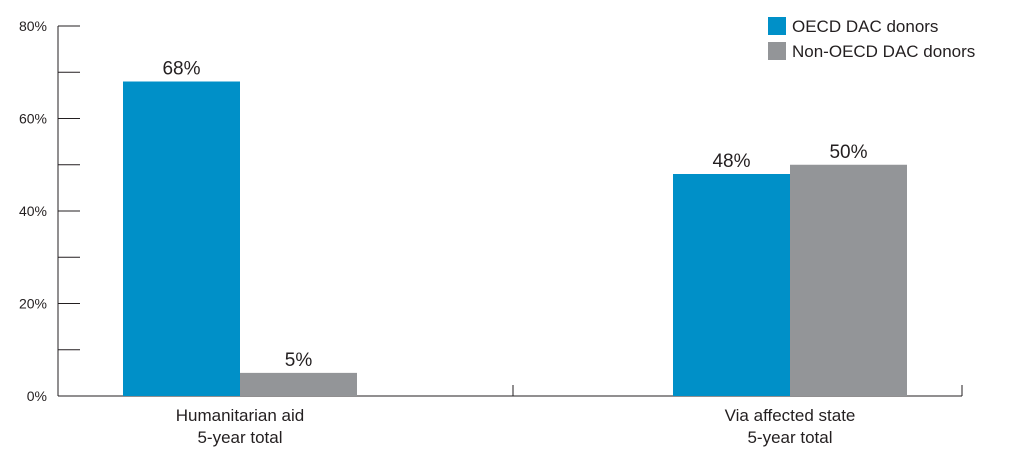 This screenshot has height=454, width=1022. What do you see at coordinates (33, 119) in the screenshot?
I see `y-tick-label: 60%` at bounding box center [33, 119].